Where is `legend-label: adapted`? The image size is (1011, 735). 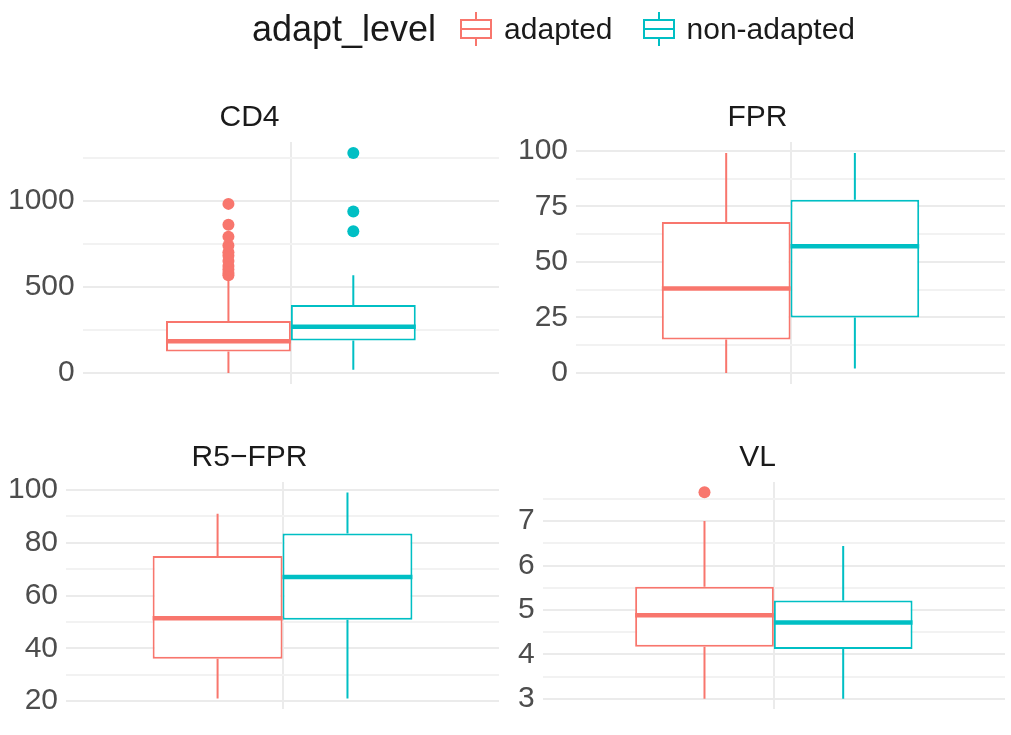
legend-label: adapted is located at coordinates (558, 29).